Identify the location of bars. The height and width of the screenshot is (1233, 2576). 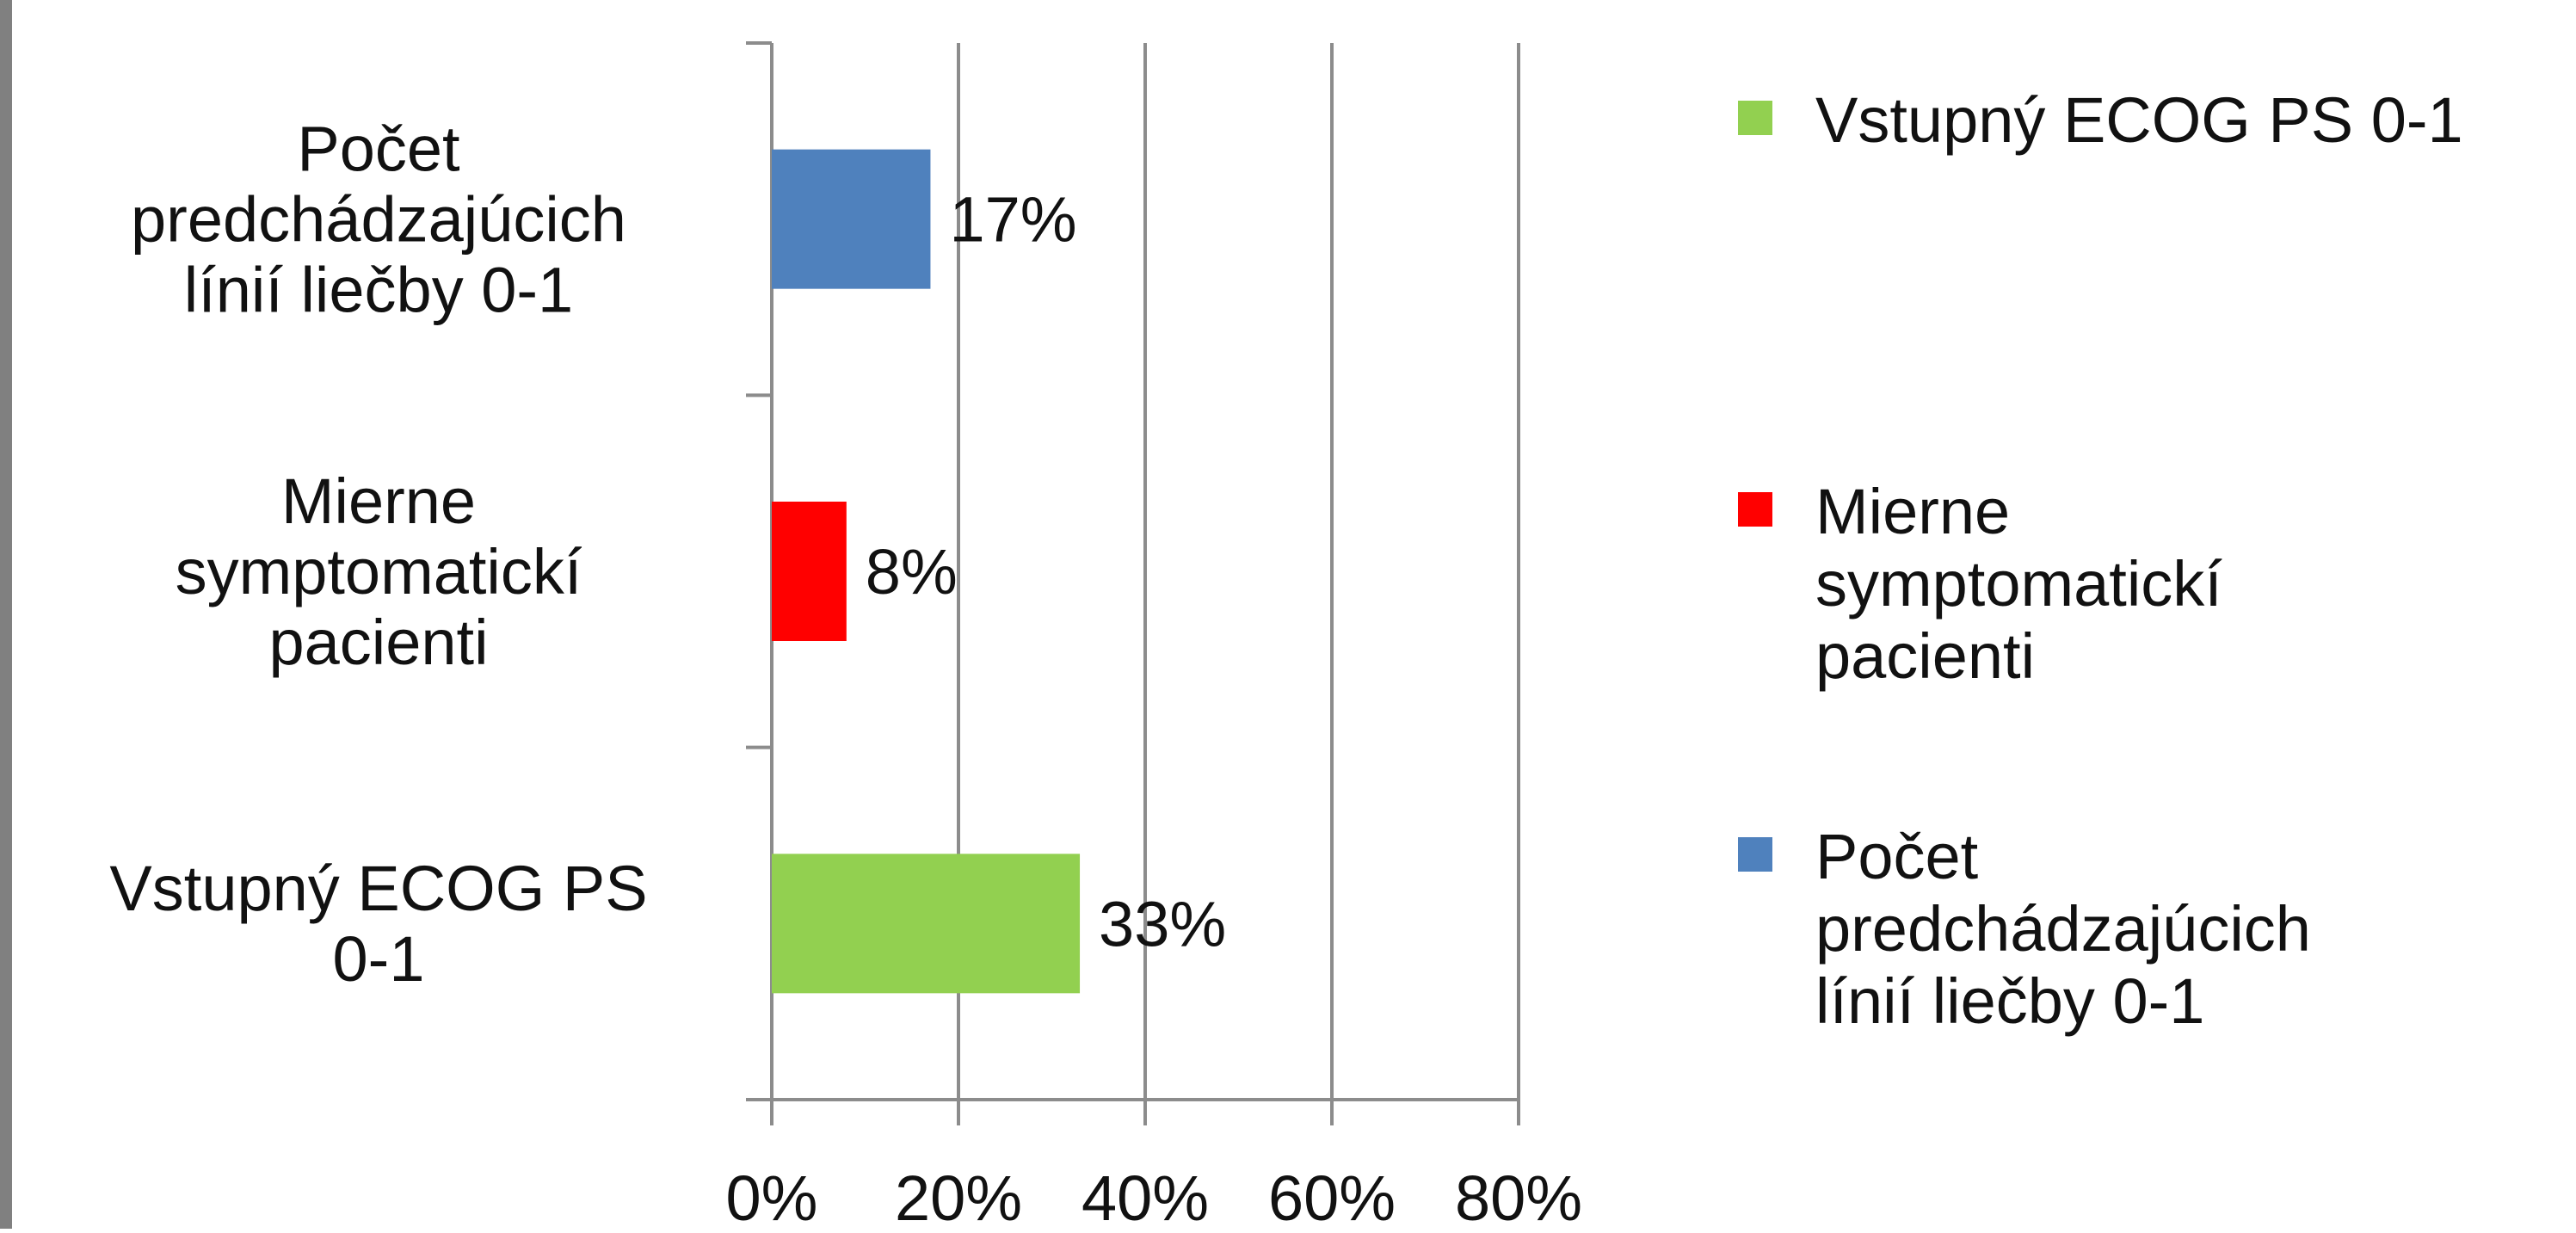
(927, 572).